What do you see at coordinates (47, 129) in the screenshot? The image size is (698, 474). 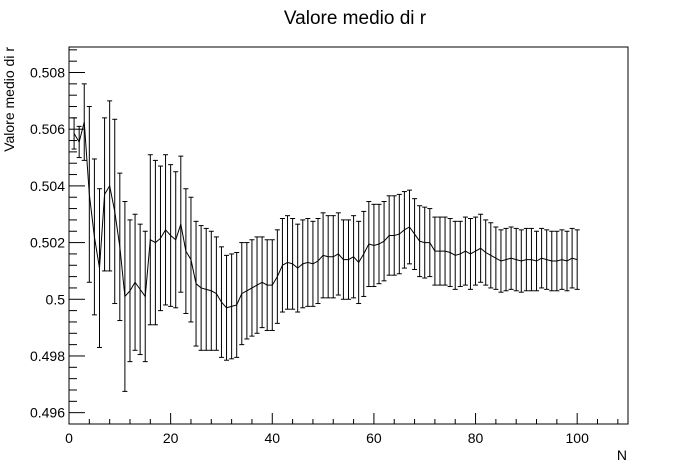 I see `y-tick-label: 0.506` at bounding box center [47, 129].